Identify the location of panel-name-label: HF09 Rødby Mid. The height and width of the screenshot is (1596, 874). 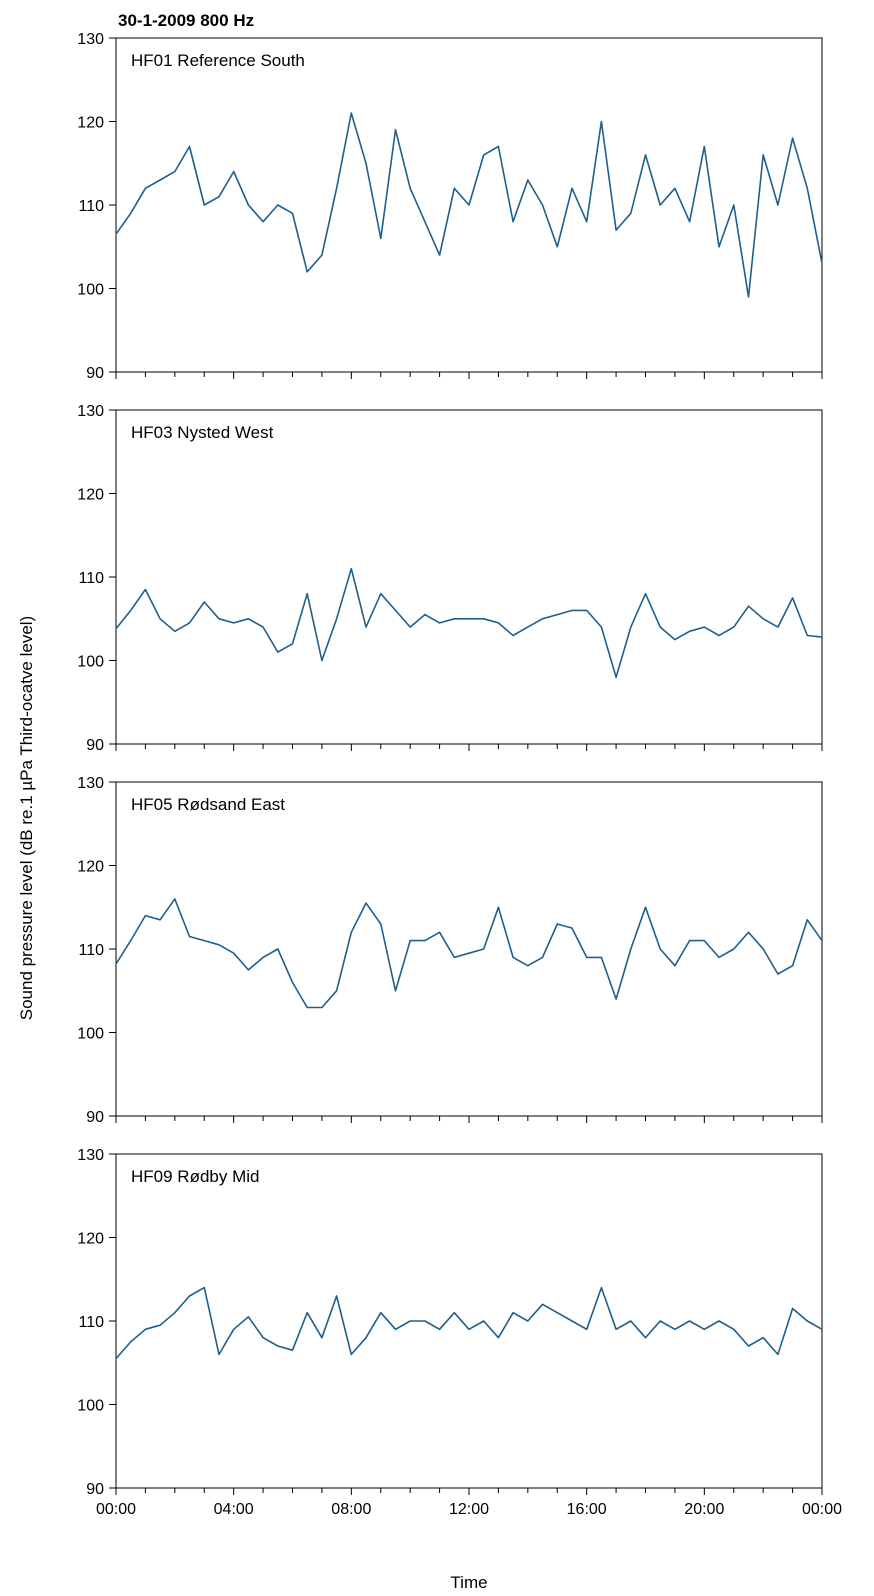
(195, 1176).